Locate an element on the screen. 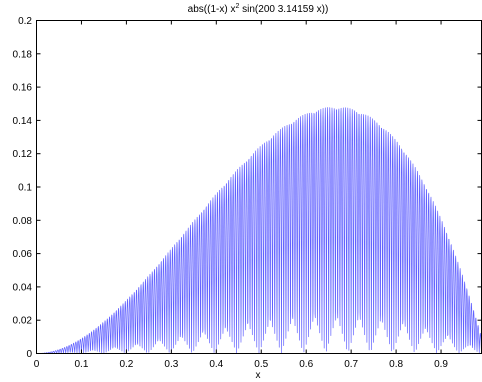 This screenshot has width=482, height=382. x-tick-label: 0.2 is located at coordinates (126, 364).